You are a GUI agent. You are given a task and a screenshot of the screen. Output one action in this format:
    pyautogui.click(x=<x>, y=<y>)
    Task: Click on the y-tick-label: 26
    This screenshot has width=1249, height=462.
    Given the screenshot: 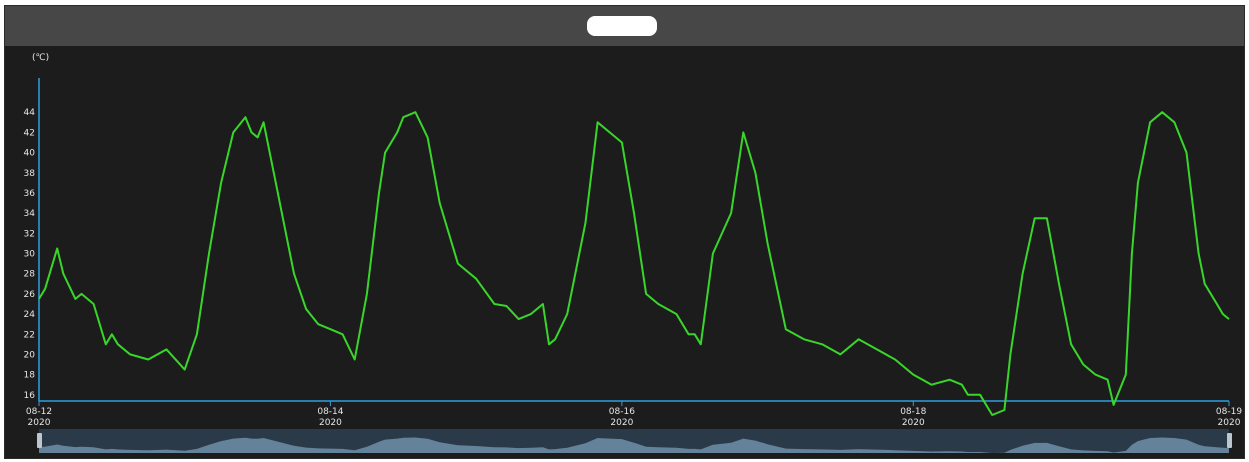 What is the action you would take?
    pyautogui.click(x=30, y=295)
    